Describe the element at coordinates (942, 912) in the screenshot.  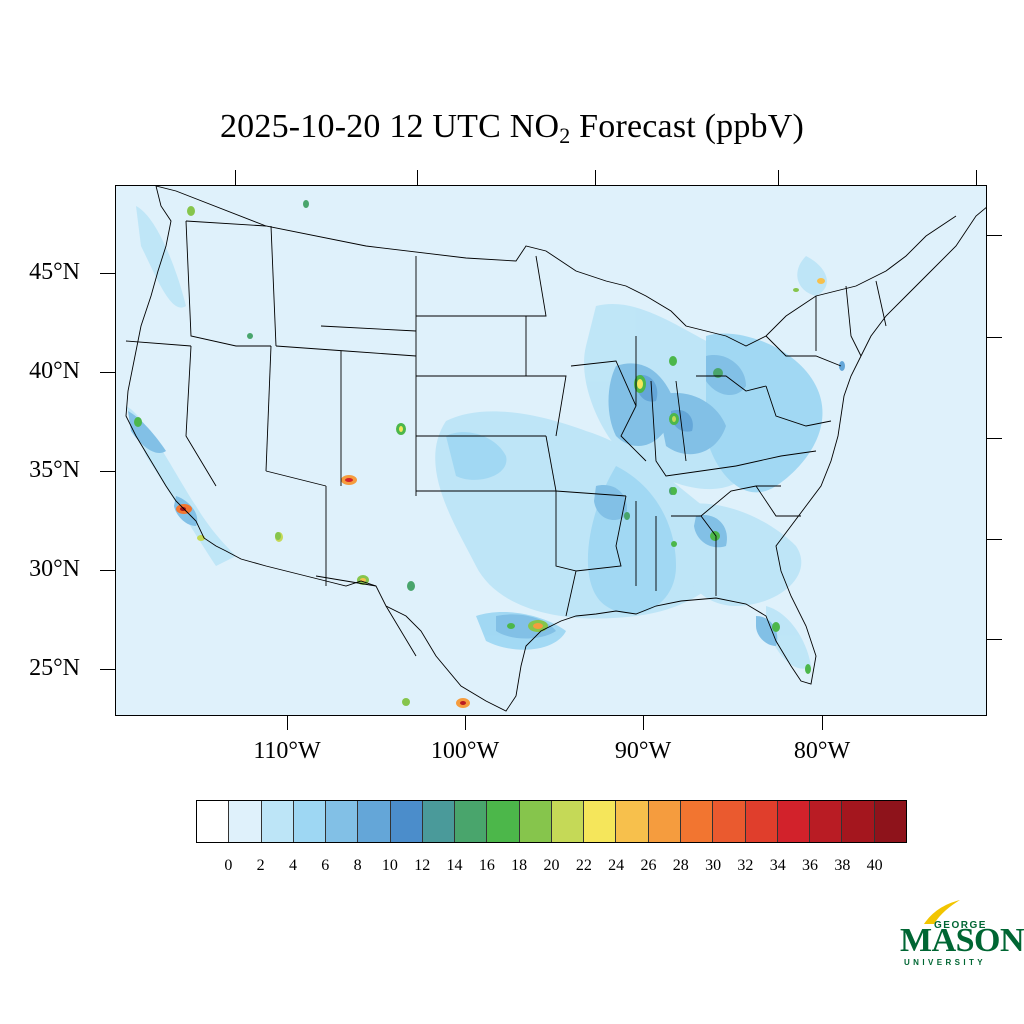
I see `logo-flame-icon` at that location.